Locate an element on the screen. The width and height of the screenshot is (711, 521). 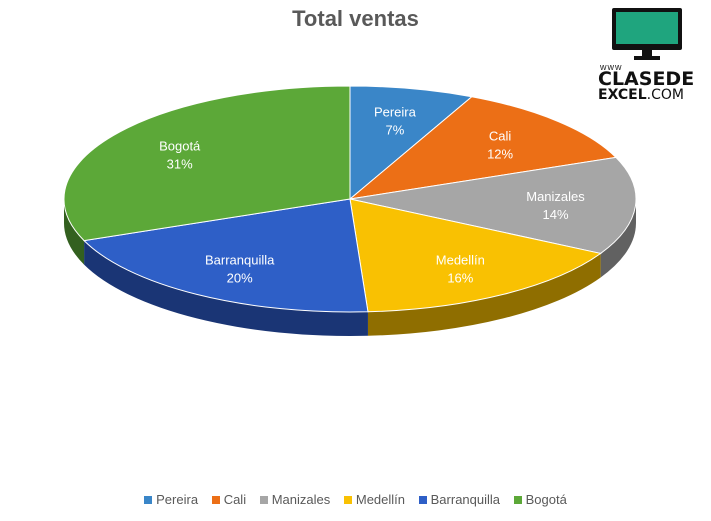
legend-label: Barranquilla is located at coordinates (465, 499).